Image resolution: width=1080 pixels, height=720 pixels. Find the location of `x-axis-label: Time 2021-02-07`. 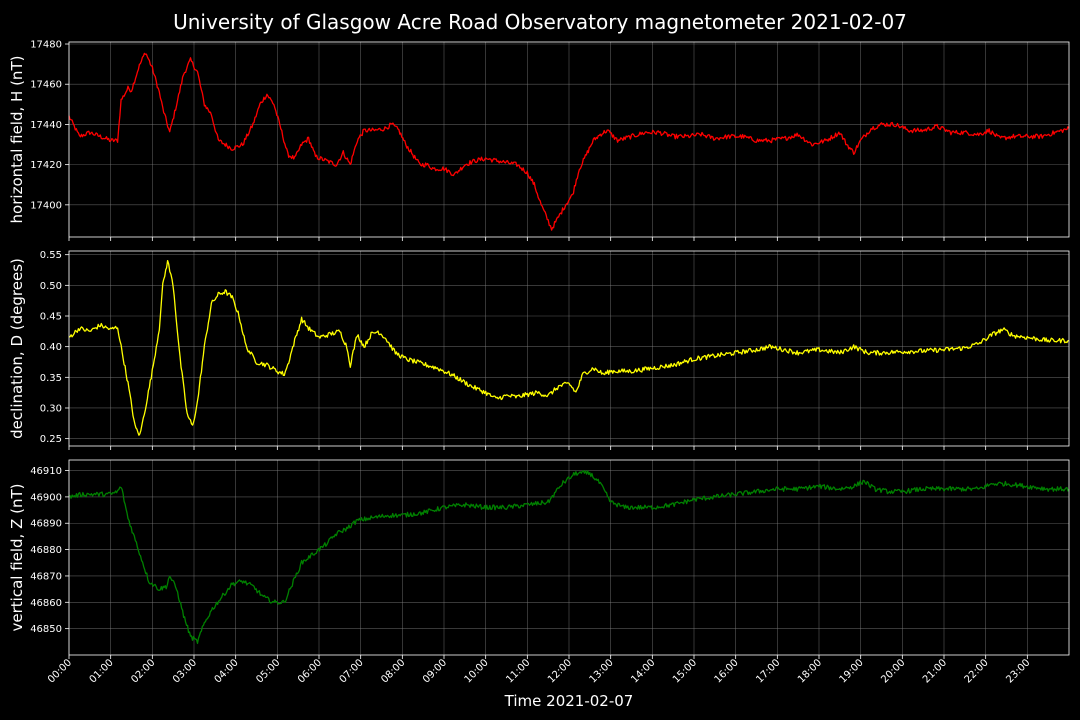

x-axis-label: Time 2021-02-07 is located at coordinates (569, 701).